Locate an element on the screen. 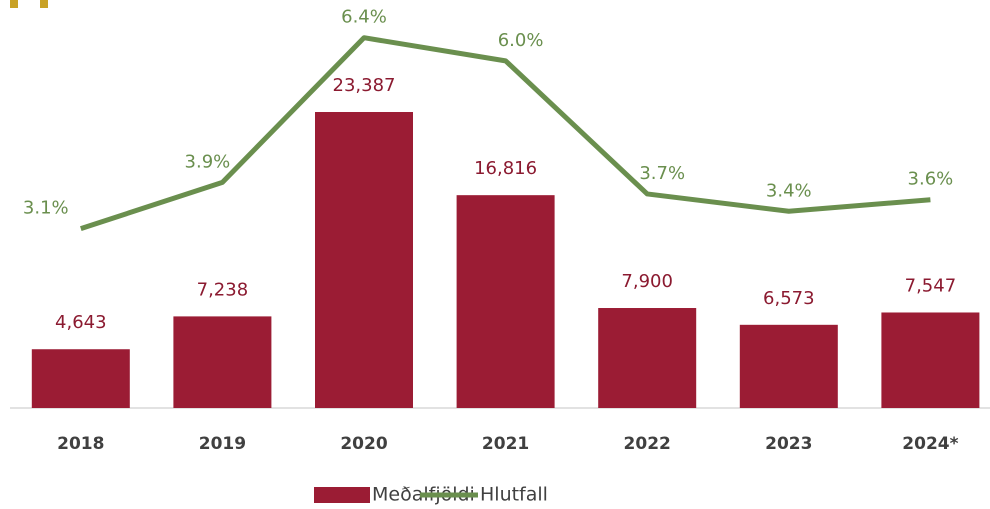 The image size is (990, 509). line-value-label: 6.0% is located at coordinates (521, 40).